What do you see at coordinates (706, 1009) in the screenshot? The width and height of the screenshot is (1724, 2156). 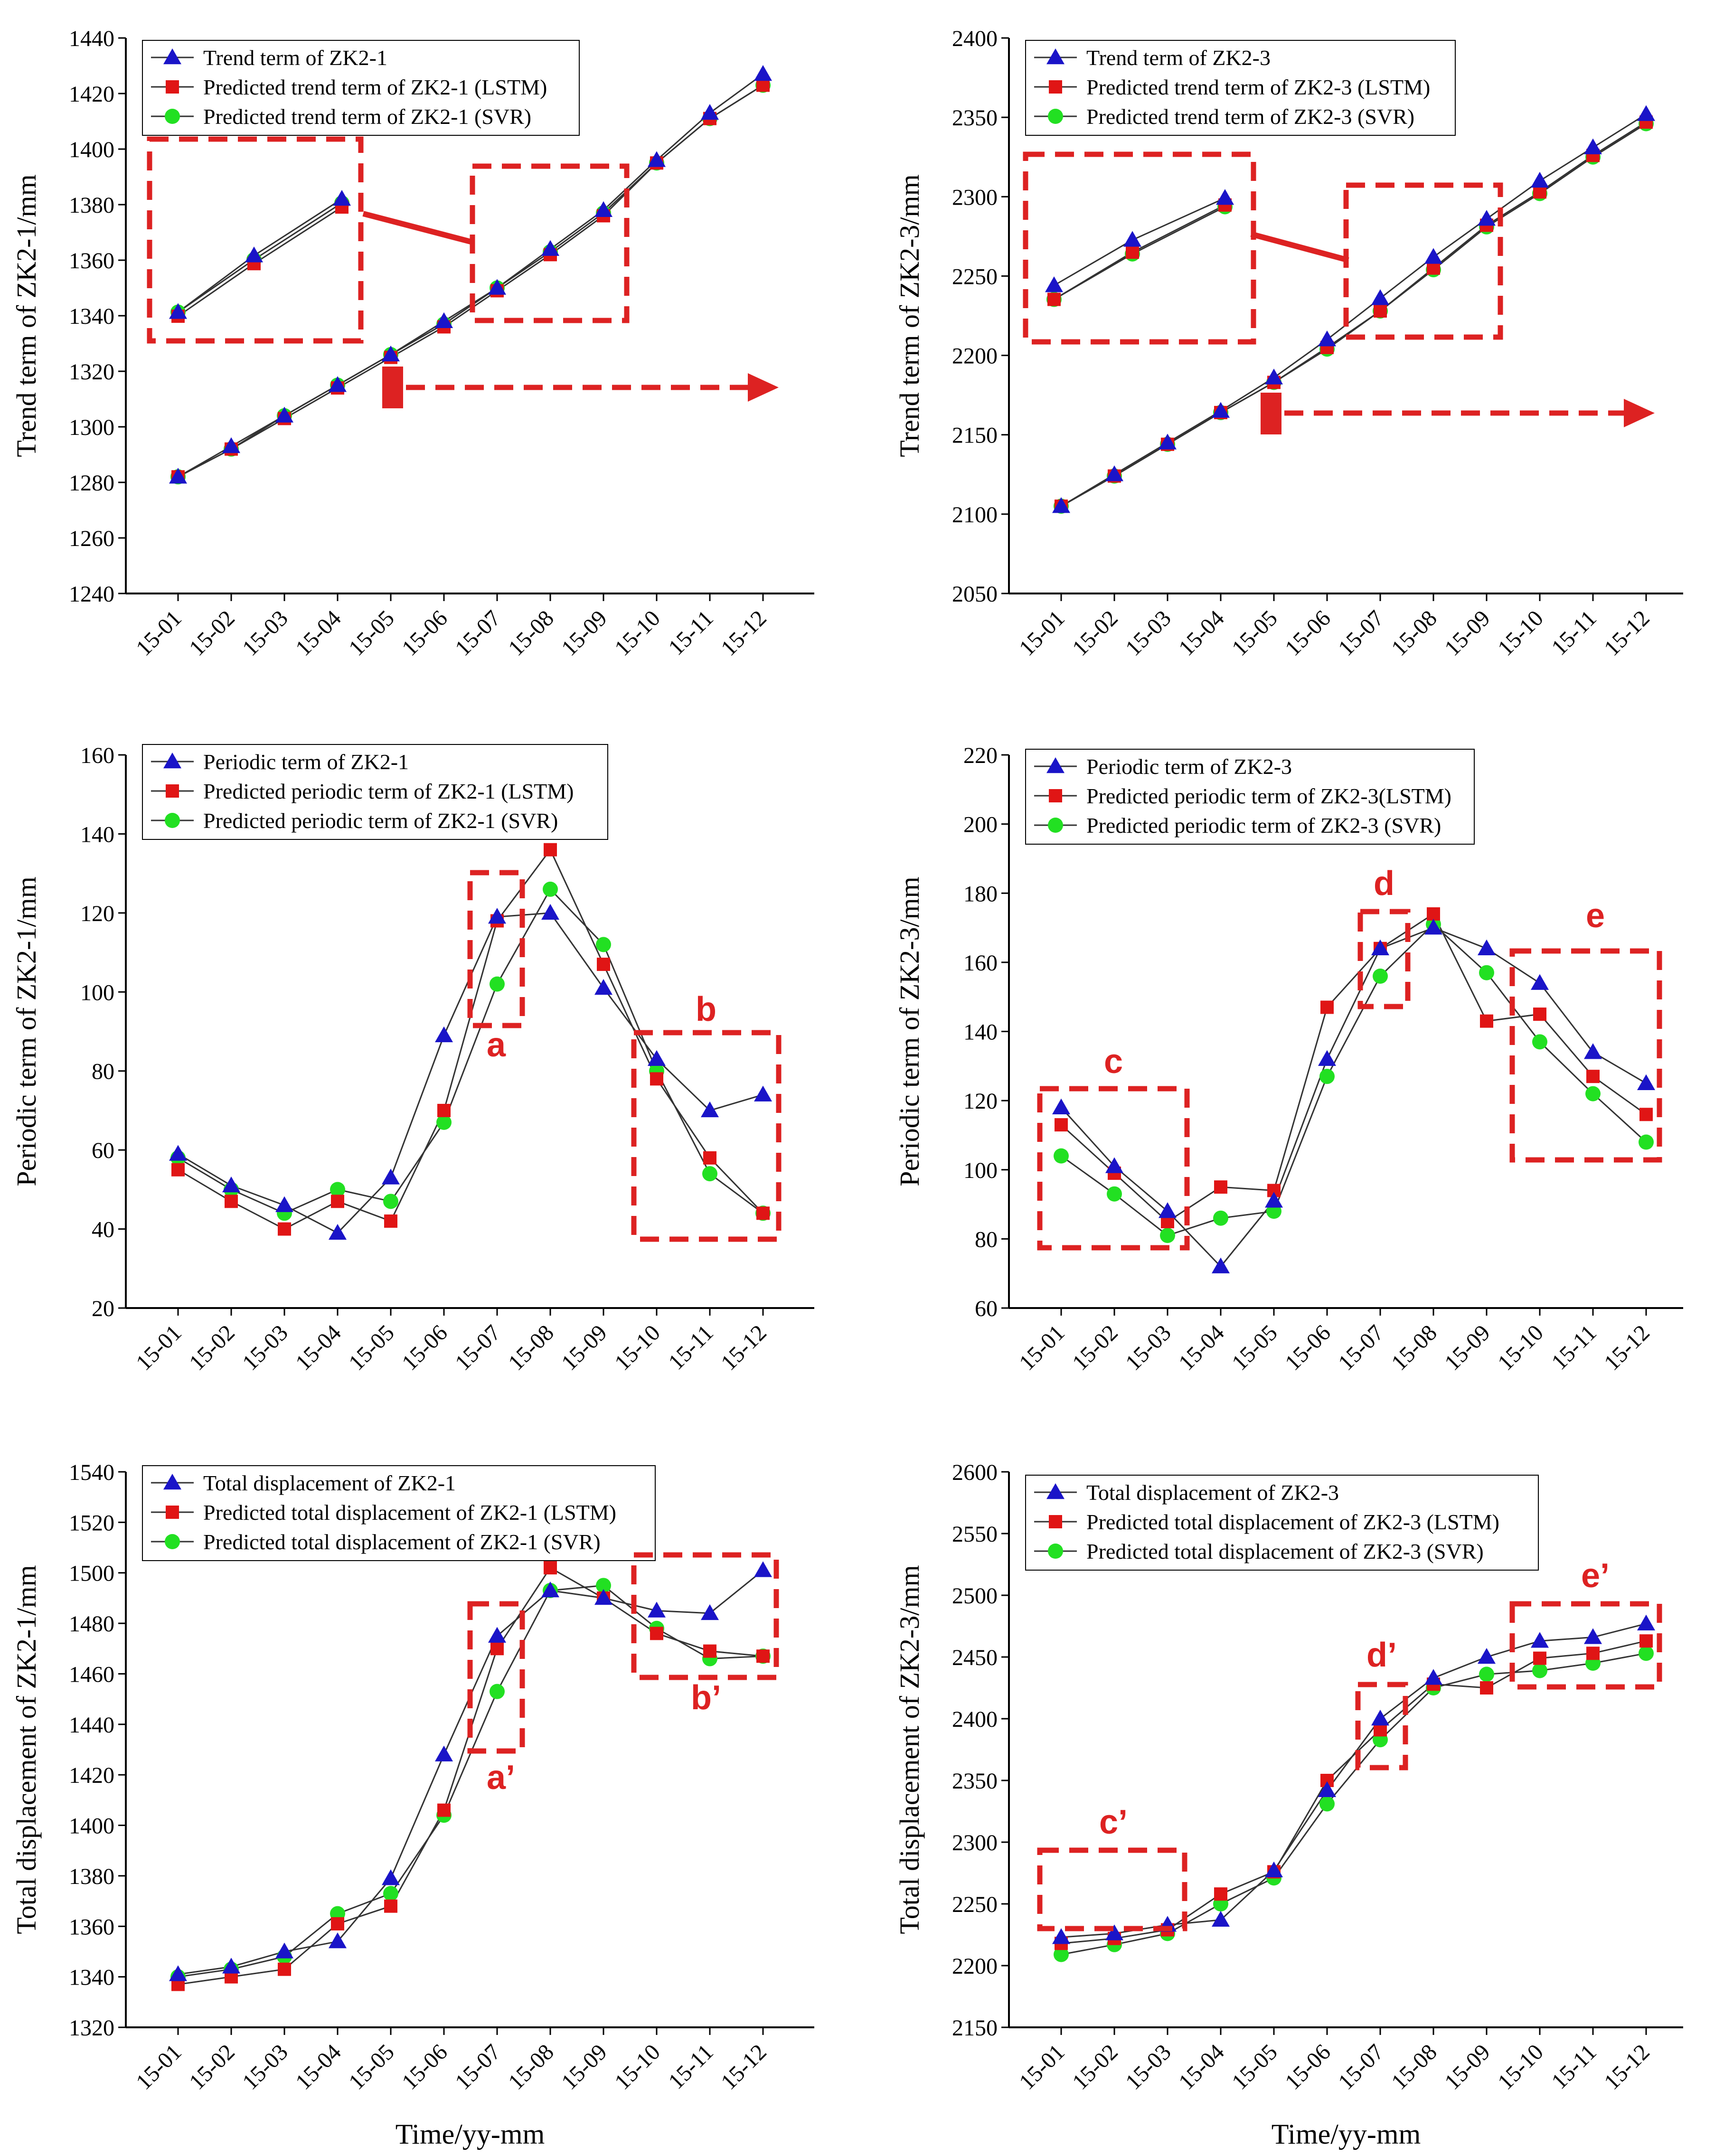 I see `callout-label-b: b` at bounding box center [706, 1009].